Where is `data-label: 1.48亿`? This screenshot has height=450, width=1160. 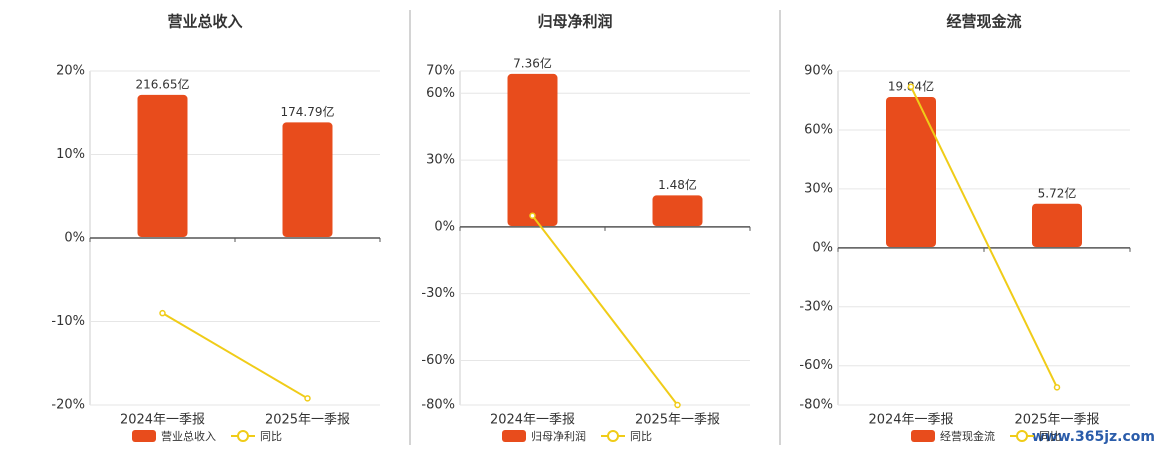
data-label: 1.48亿 is located at coordinates (677, 184).